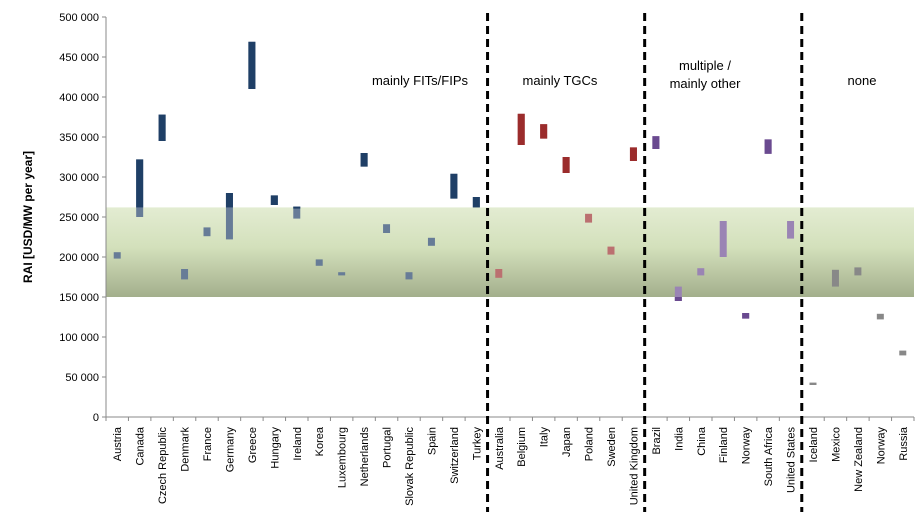 The width and height of the screenshot is (922, 519). Describe the element at coordinates (365, 457) in the screenshot. I see `x-tick-label: Netherlands` at that location.